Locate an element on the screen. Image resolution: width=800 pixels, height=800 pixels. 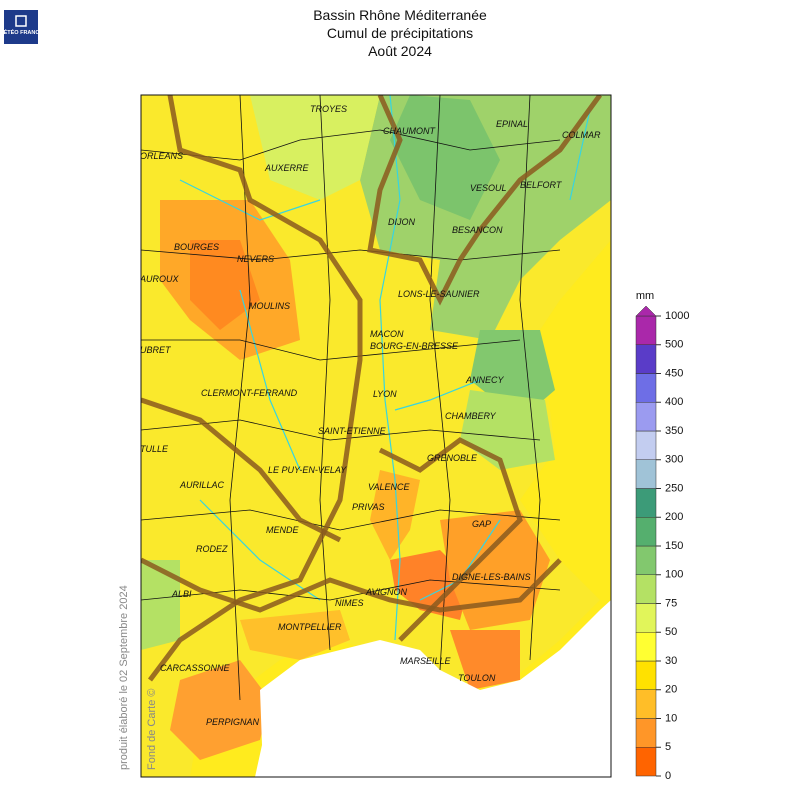
legend-label: 400 is located at coordinates (674, 402).